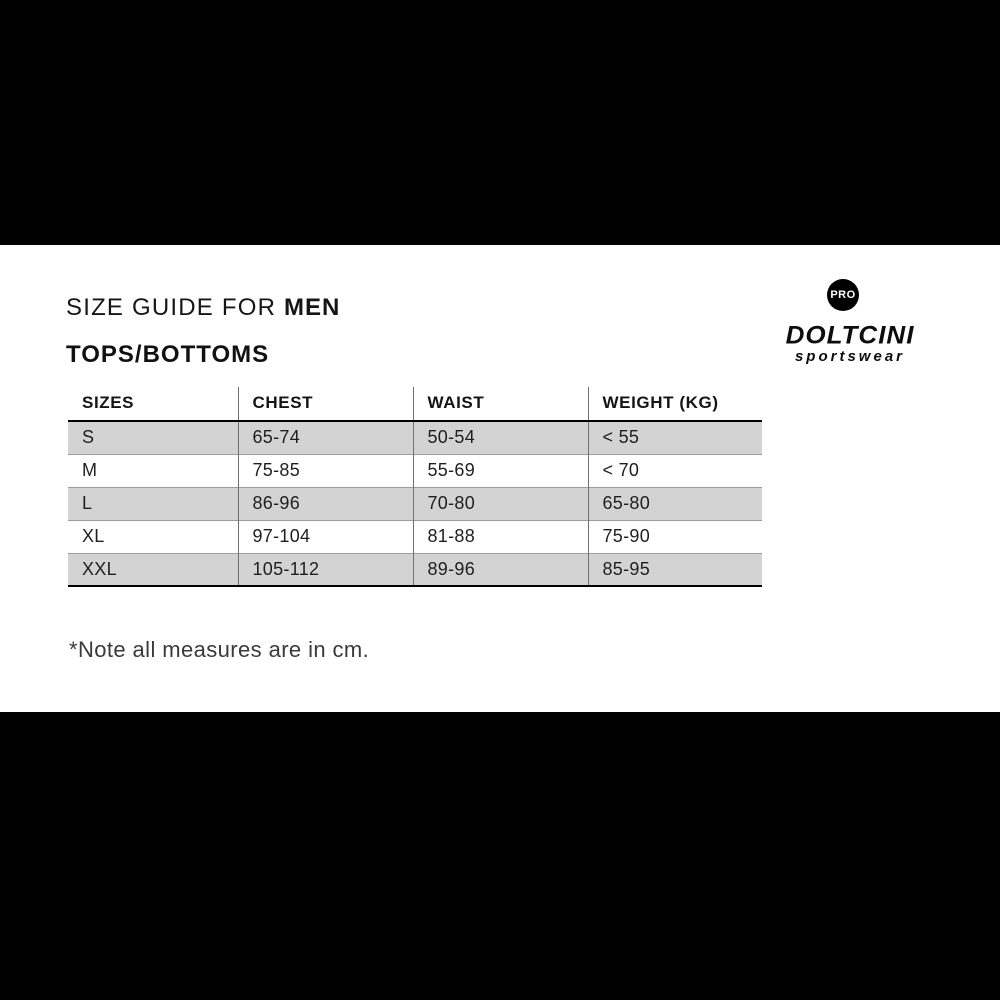 This screenshot has width=1000, height=1000. I want to click on page-title-prefix: SIZE GUIDE FOR, so click(175, 307).